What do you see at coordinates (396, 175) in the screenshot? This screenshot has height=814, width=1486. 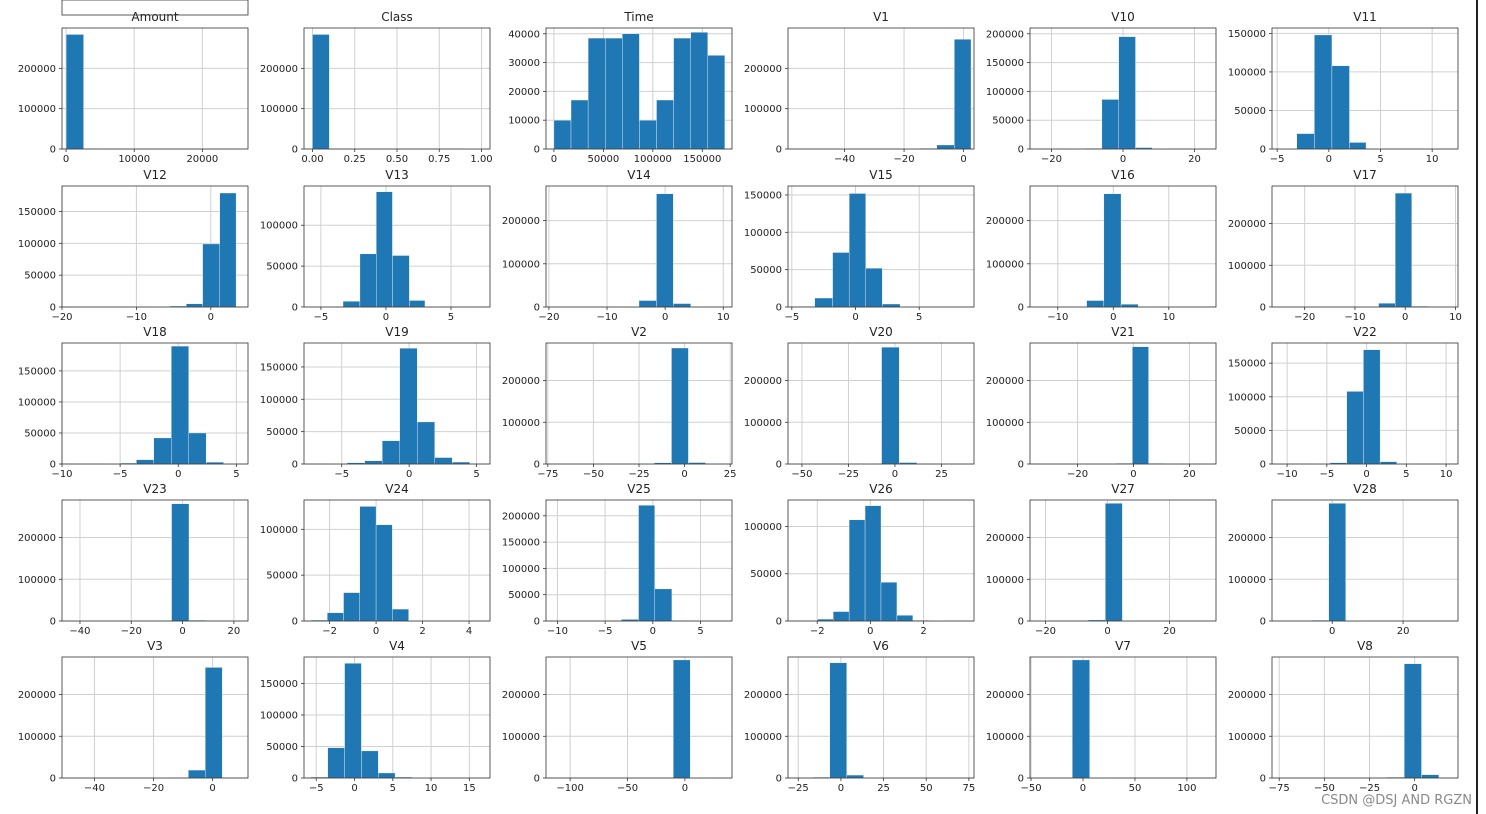 I see `subplot-title: V13` at bounding box center [396, 175].